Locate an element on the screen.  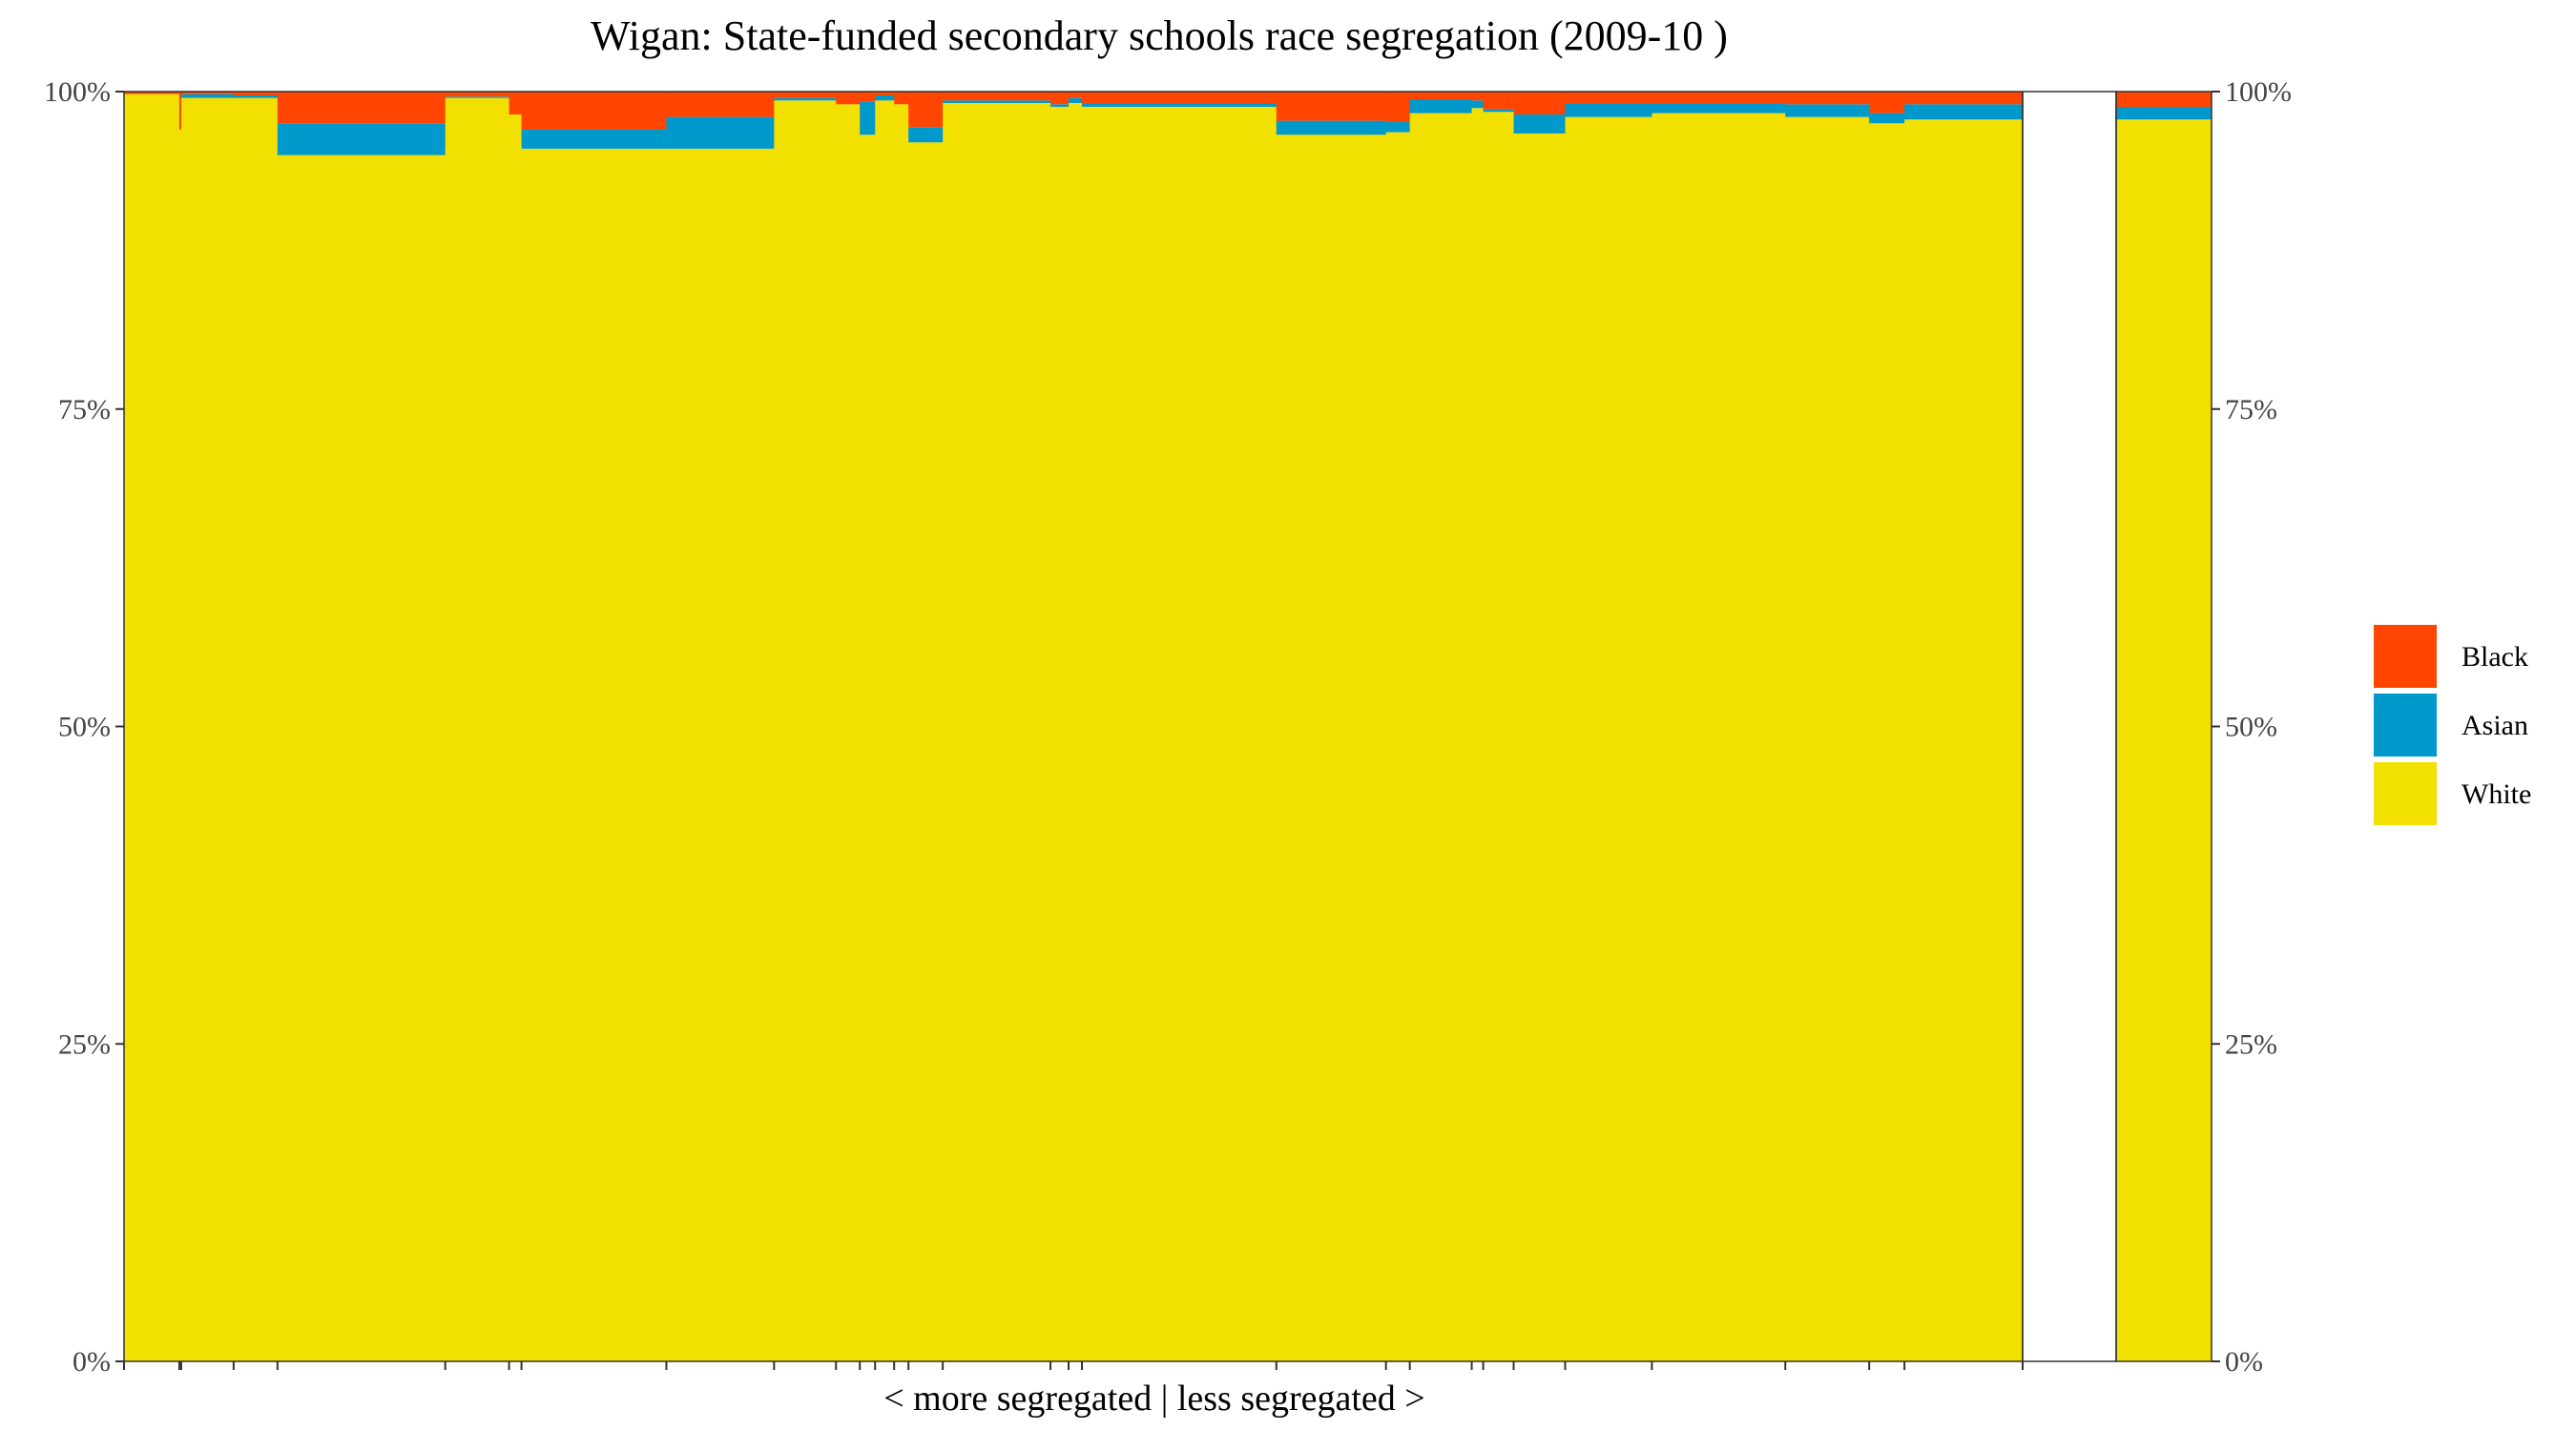
x-axis-ticks is located at coordinates (1073, 1365).